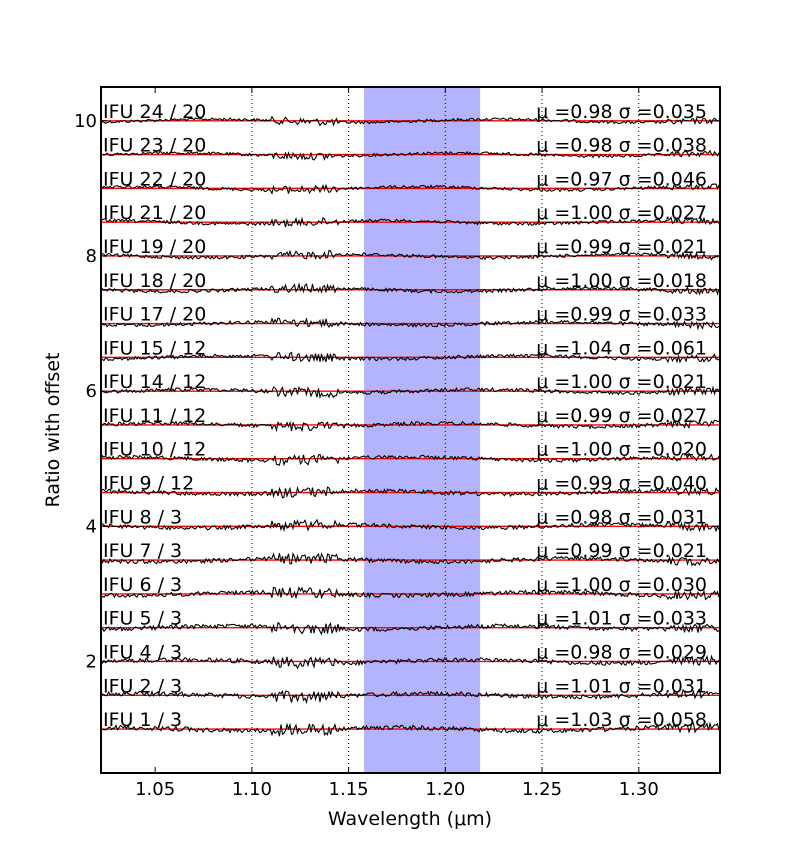  What do you see at coordinates (91, 661) in the screenshot?
I see `y-tick-label: 2` at bounding box center [91, 661].